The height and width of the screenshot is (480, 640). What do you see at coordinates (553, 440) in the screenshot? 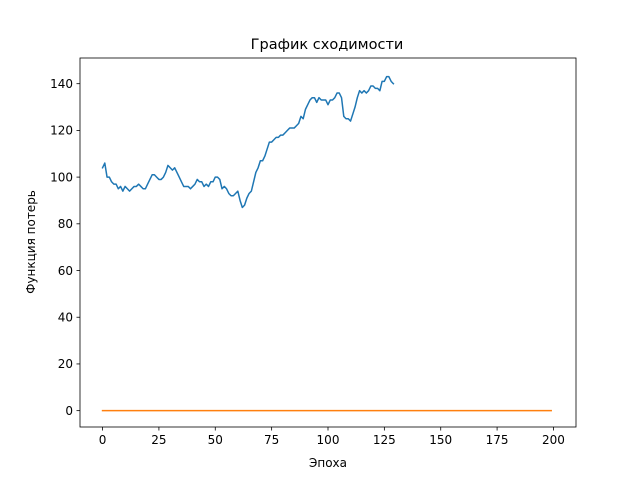
I see `x-tick-label: 200` at bounding box center [553, 440].